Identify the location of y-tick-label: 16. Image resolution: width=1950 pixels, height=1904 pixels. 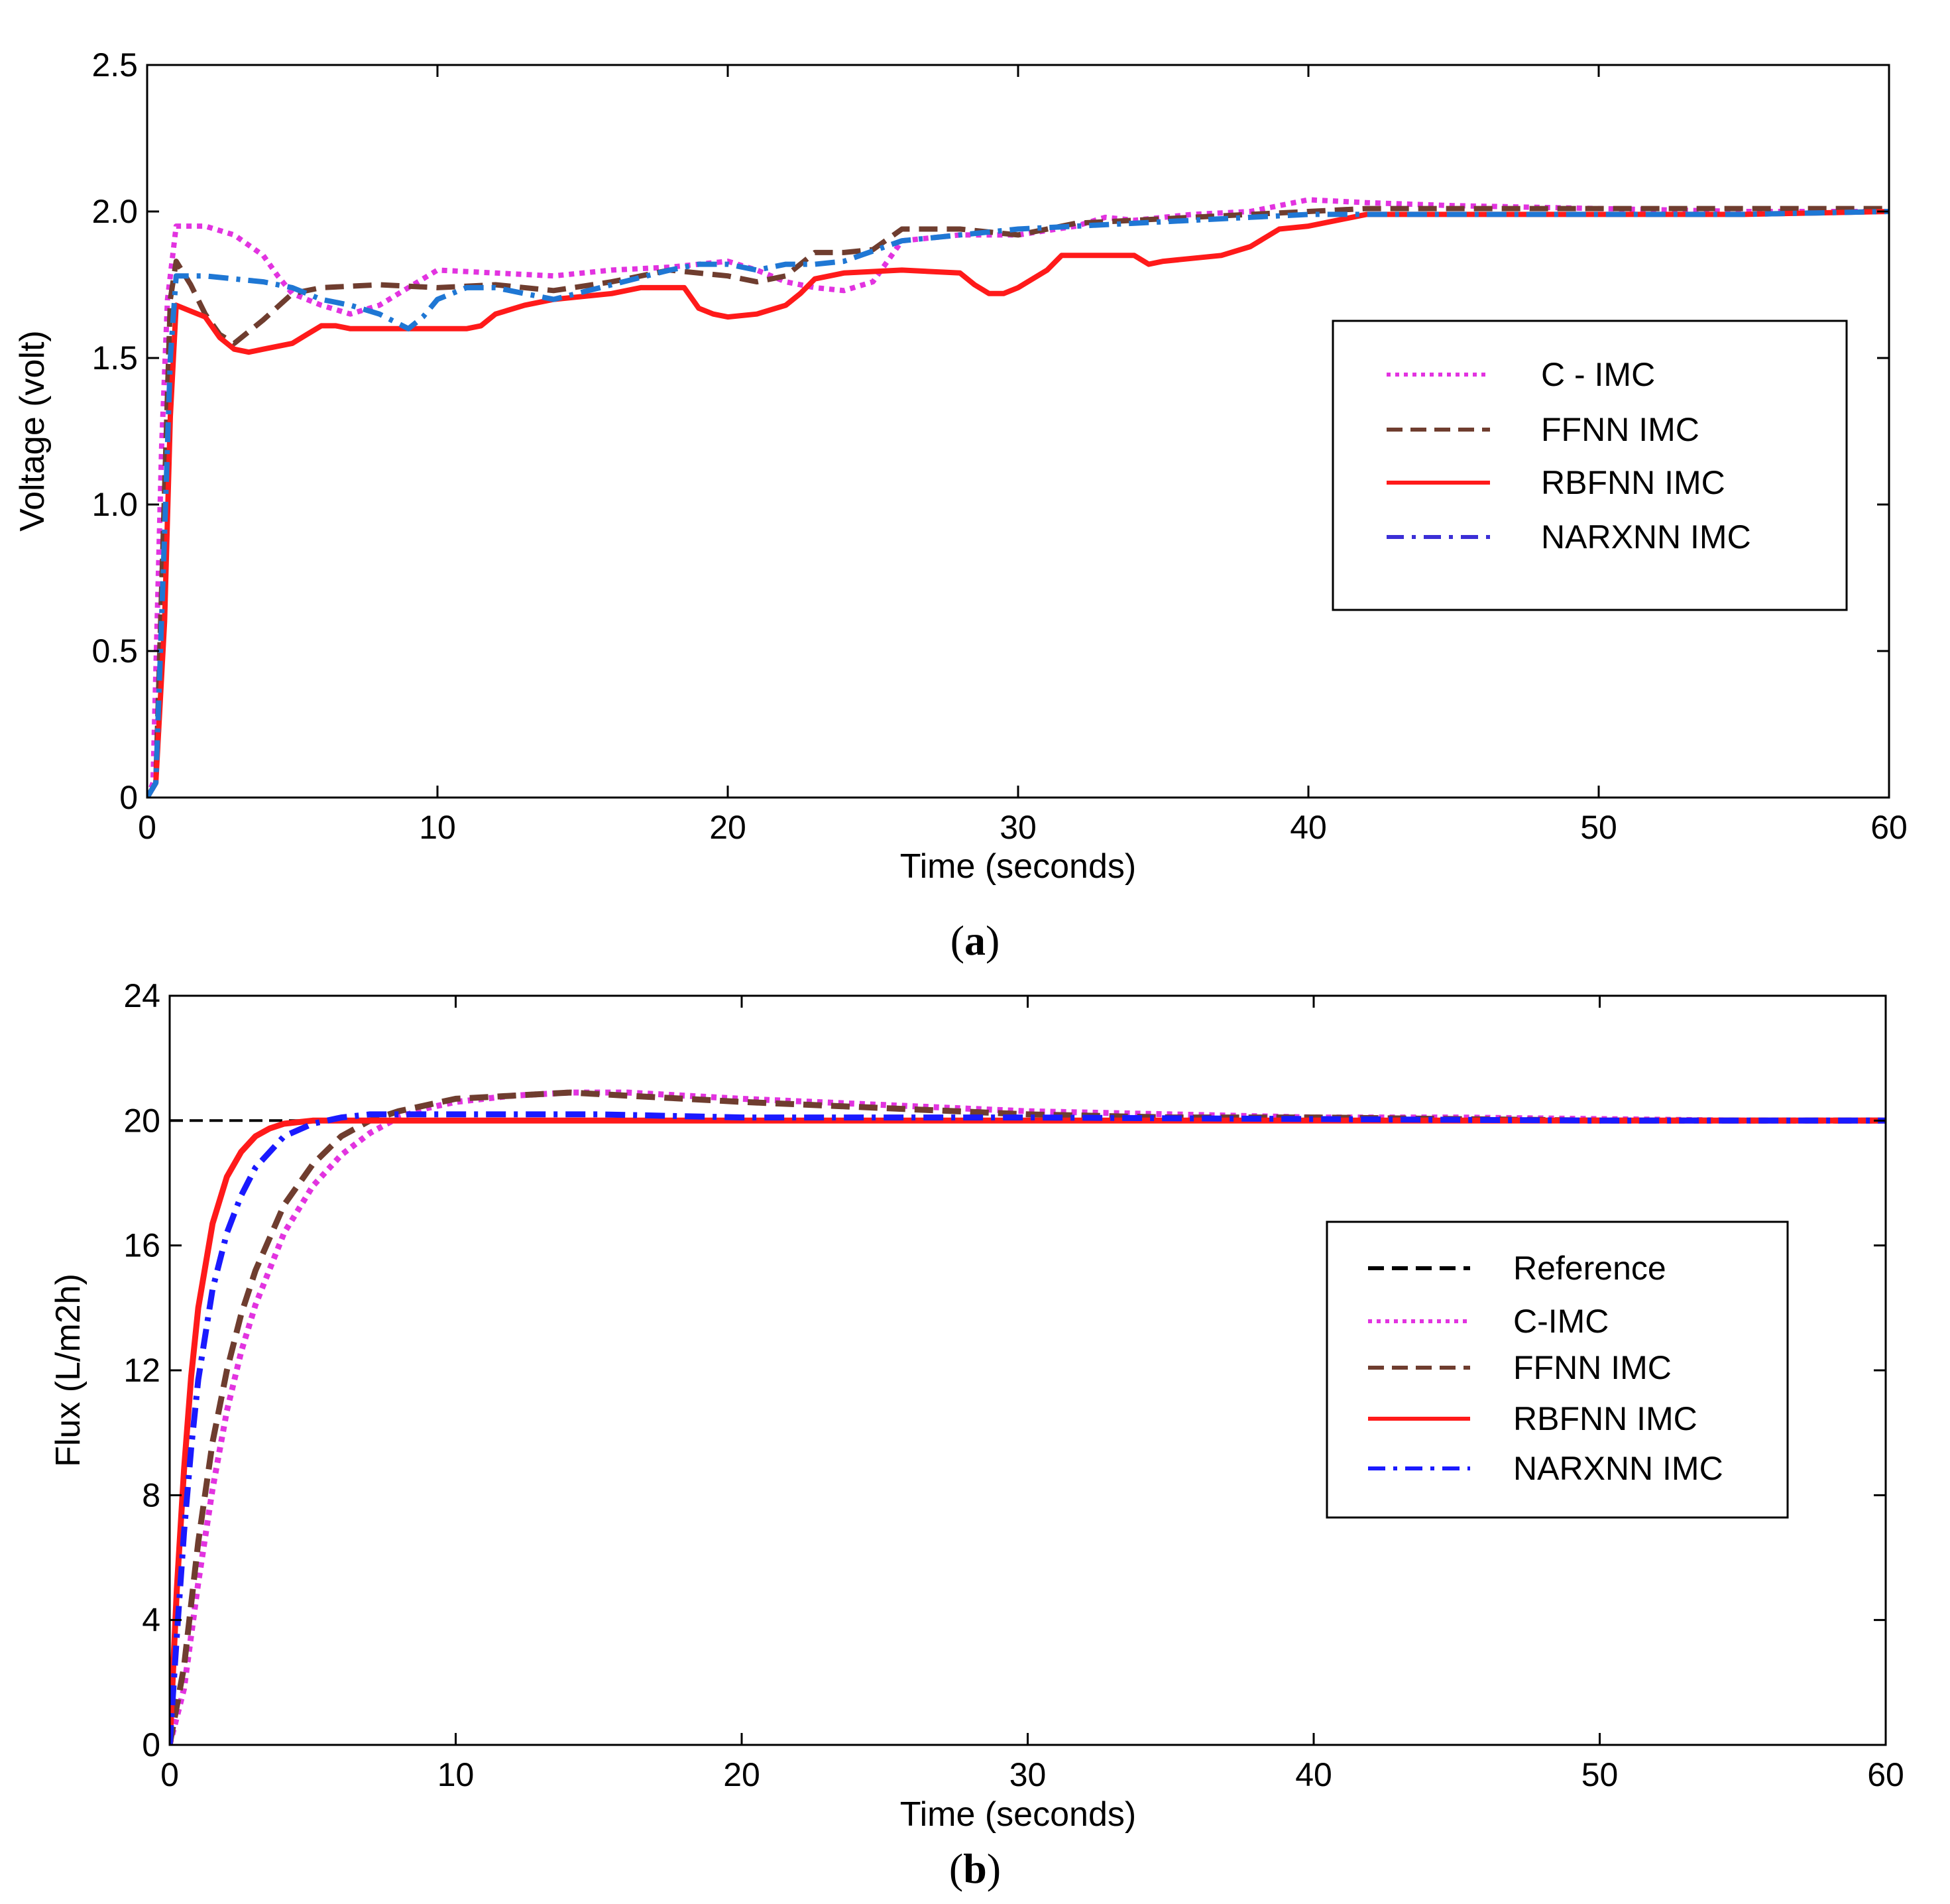
(141, 1245).